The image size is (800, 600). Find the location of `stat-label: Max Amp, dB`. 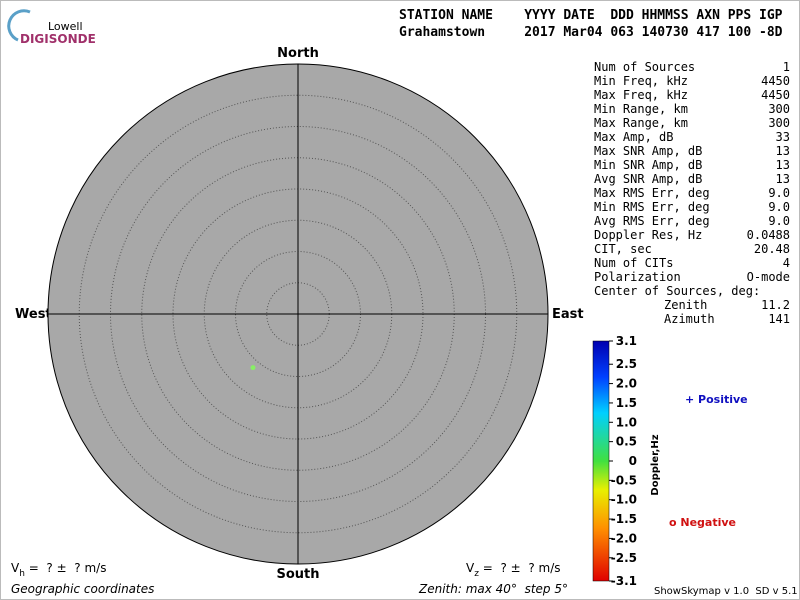

stat-label: Max Amp, dB is located at coordinates (633, 137).